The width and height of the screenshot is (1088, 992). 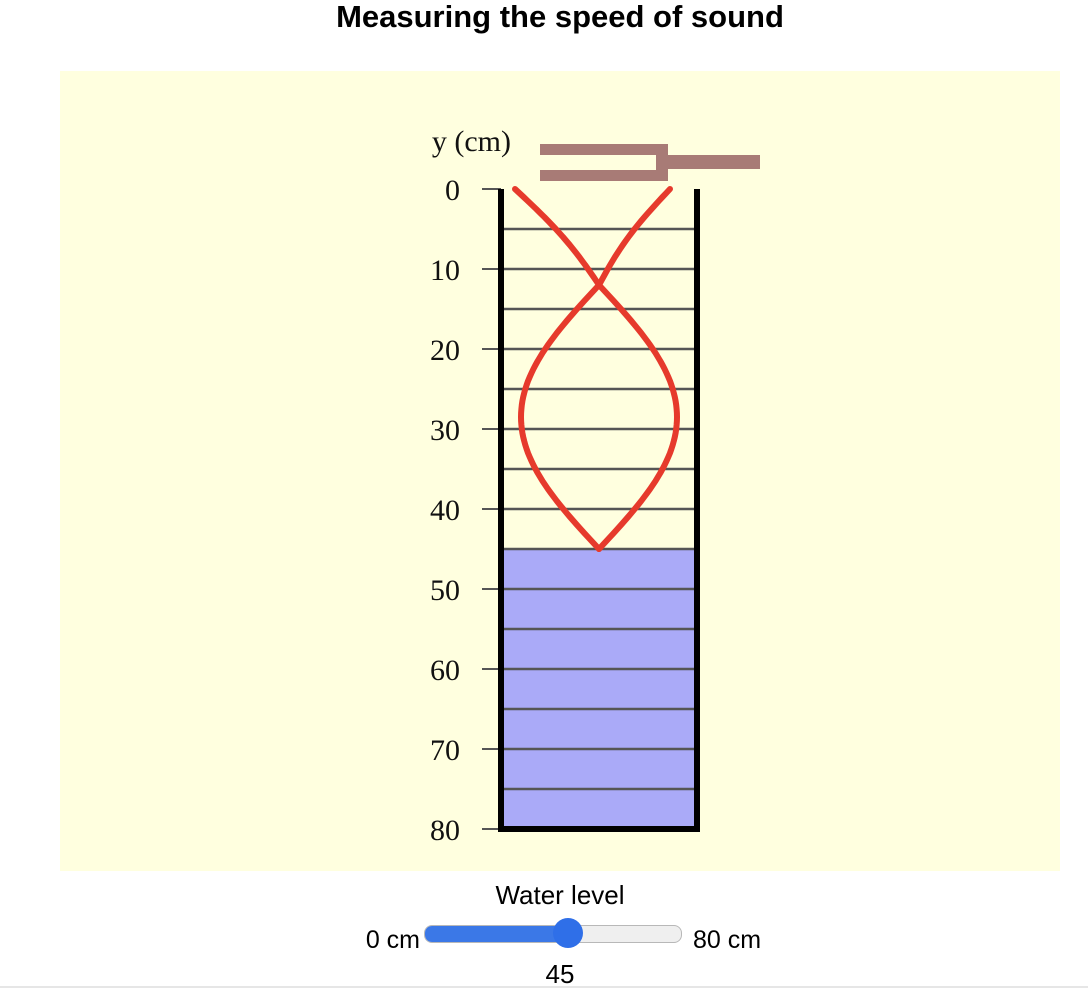 I want to click on slider-max-label: 80 cm, so click(x=727, y=940).